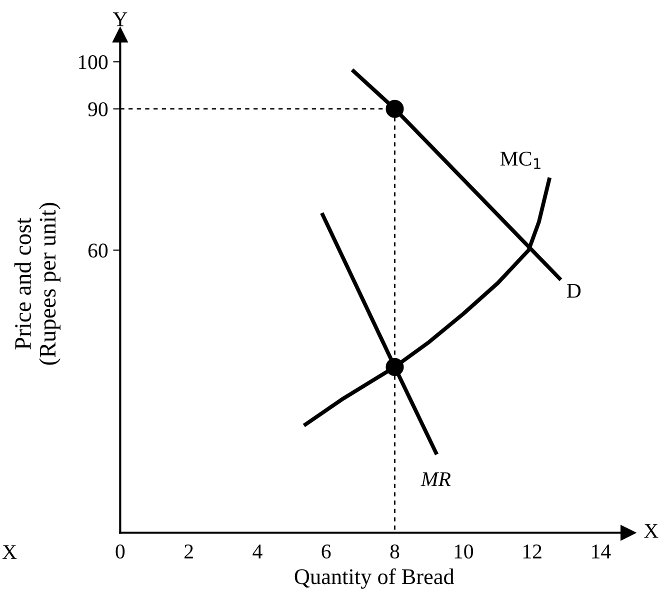  I want to click on y-tick-label: 100, so click(93, 62).